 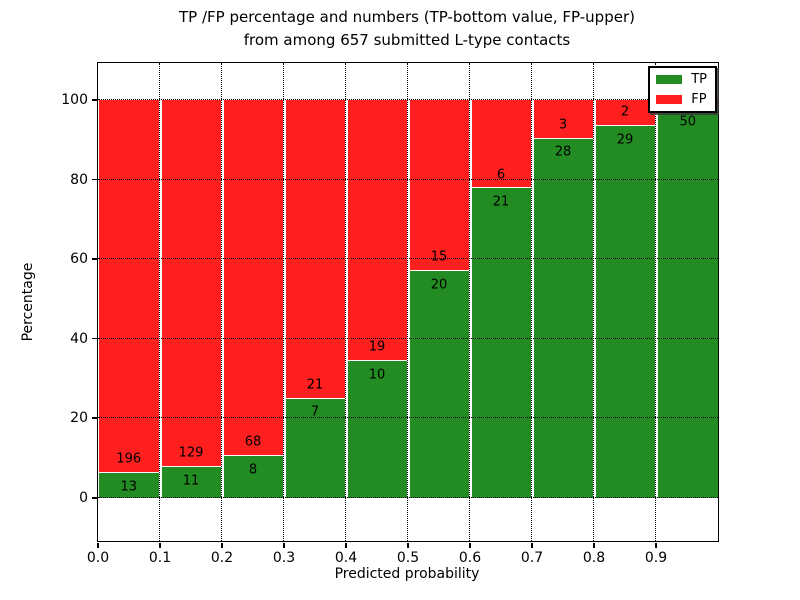 What do you see at coordinates (346, 558) in the screenshot?
I see `x-tick-label: 0.4` at bounding box center [346, 558].